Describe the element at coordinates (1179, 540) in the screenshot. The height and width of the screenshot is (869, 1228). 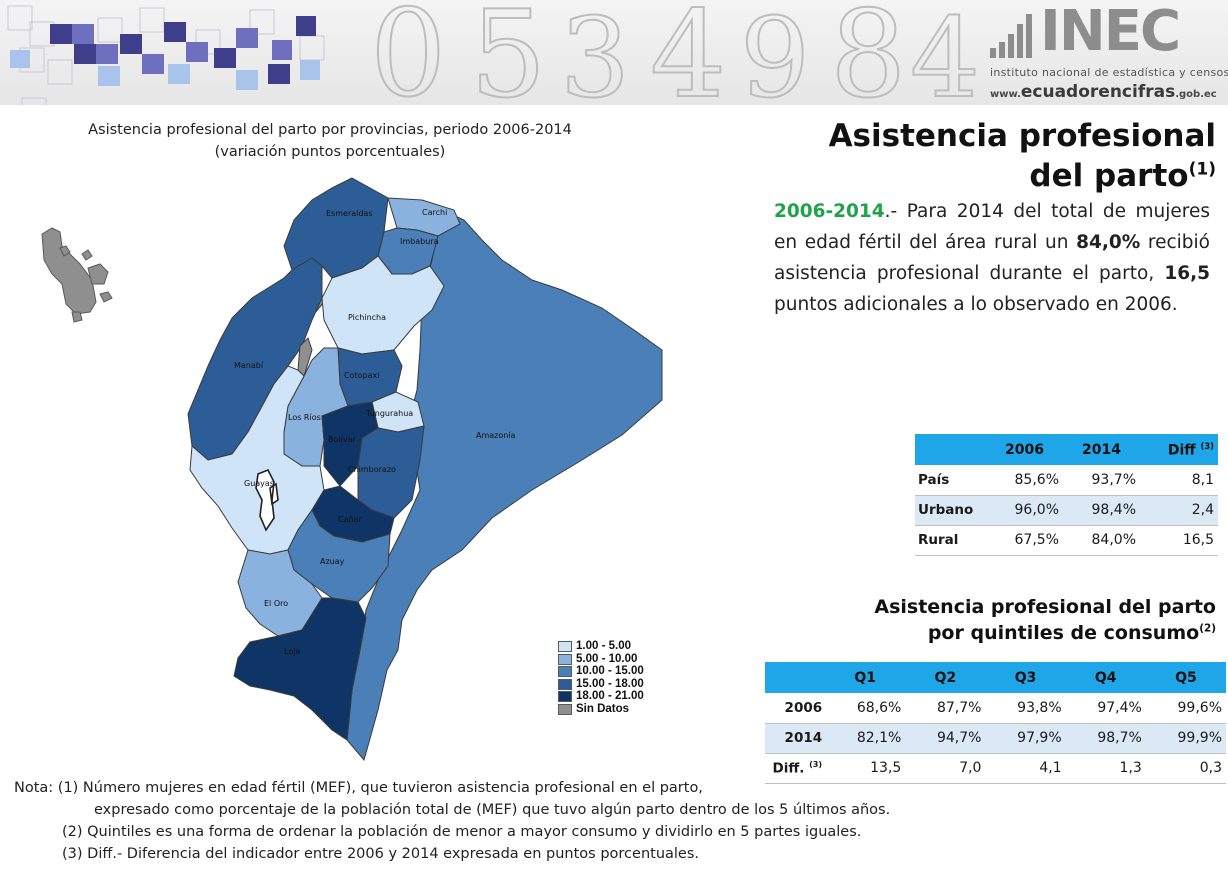
I see `cell-diff: 16,5` at that location.